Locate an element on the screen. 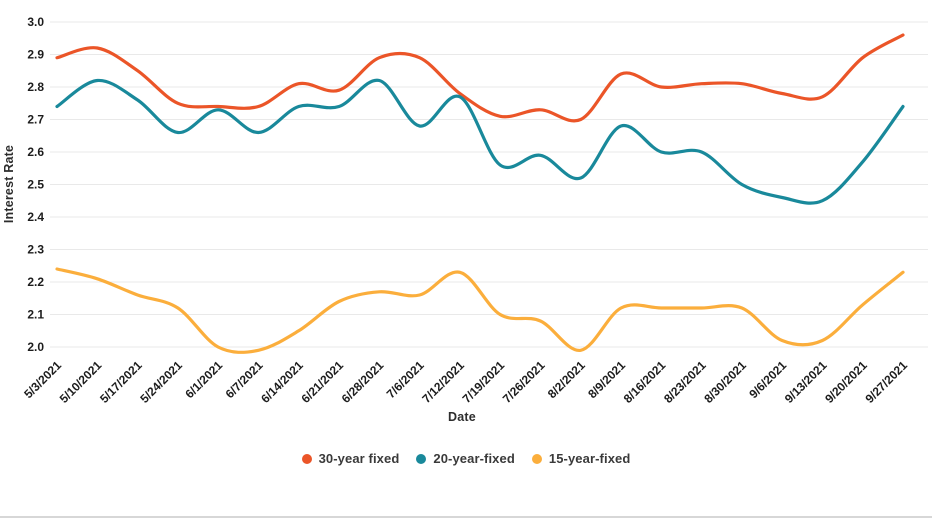  legend-label: 30-year fixed is located at coordinates (359, 458).